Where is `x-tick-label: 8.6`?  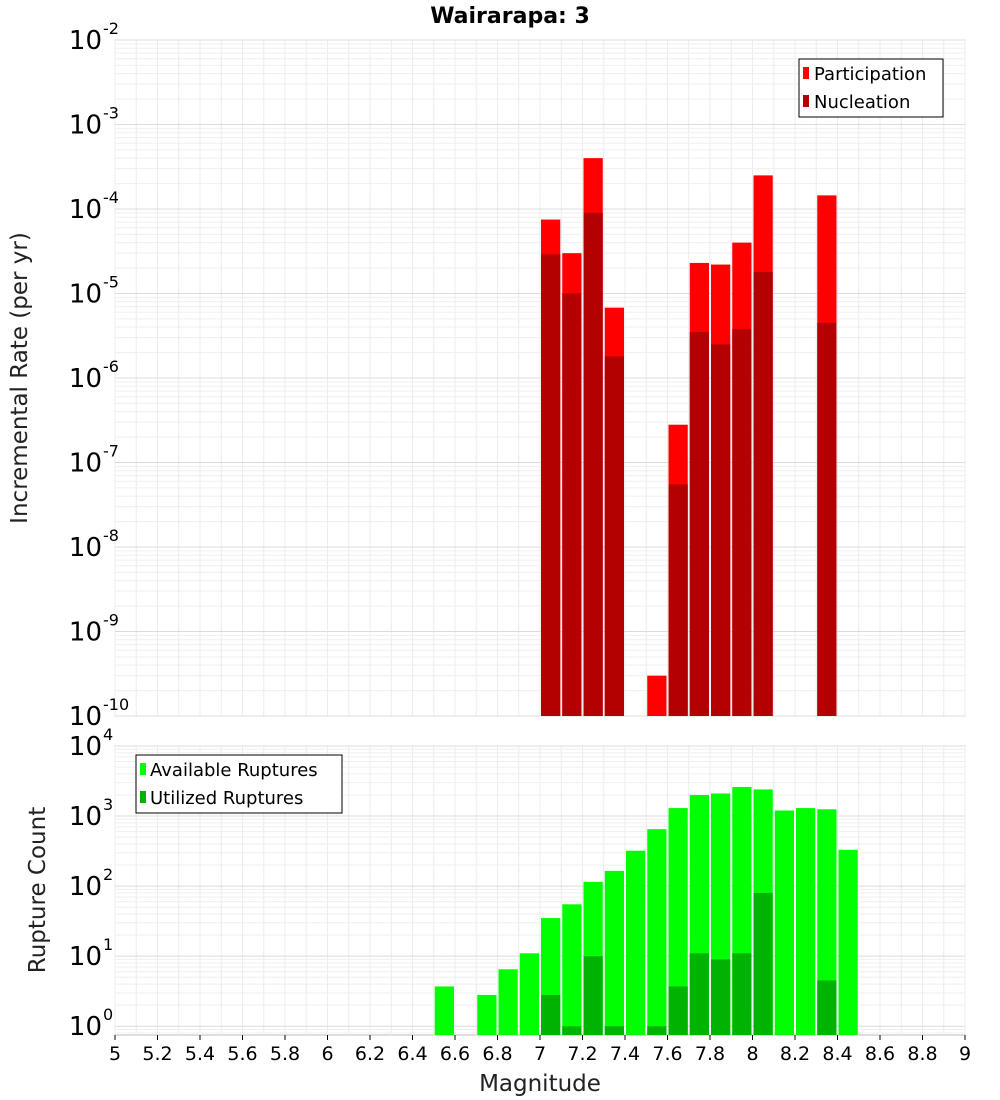 x-tick-label: 8.6 is located at coordinates (880, 1054).